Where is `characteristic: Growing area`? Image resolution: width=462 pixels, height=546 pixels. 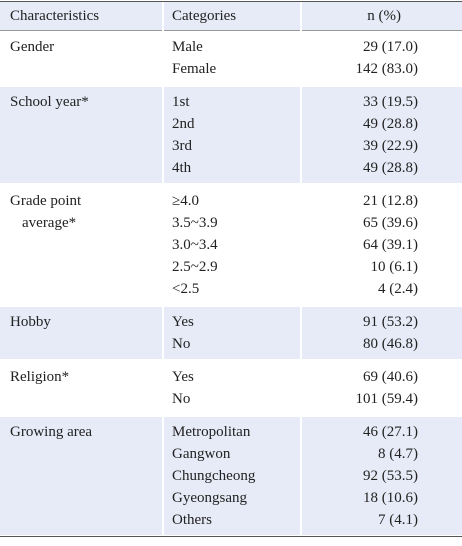
characteristic: Growing area is located at coordinates (51, 432).